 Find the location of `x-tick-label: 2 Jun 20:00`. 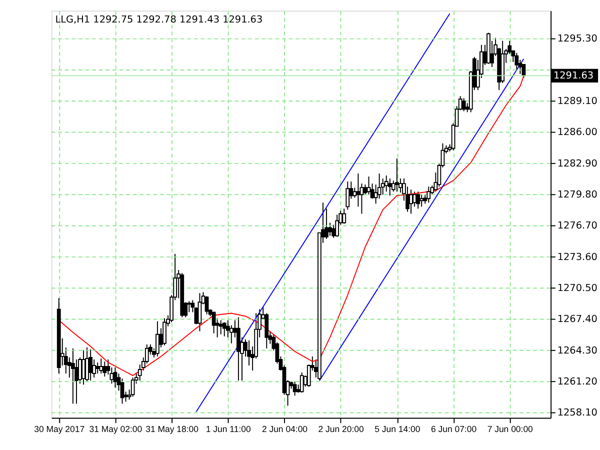

x-tick-label: 2 Jun 20:00 is located at coordinates (341, 429).